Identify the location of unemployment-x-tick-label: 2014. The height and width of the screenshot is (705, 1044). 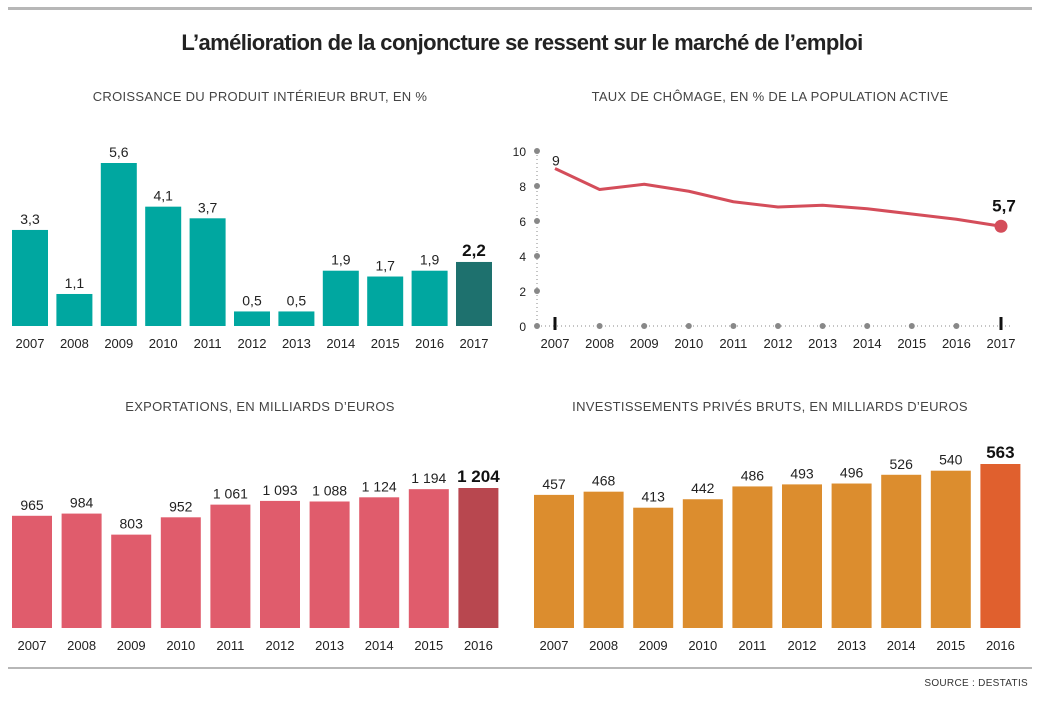
(867, 343).